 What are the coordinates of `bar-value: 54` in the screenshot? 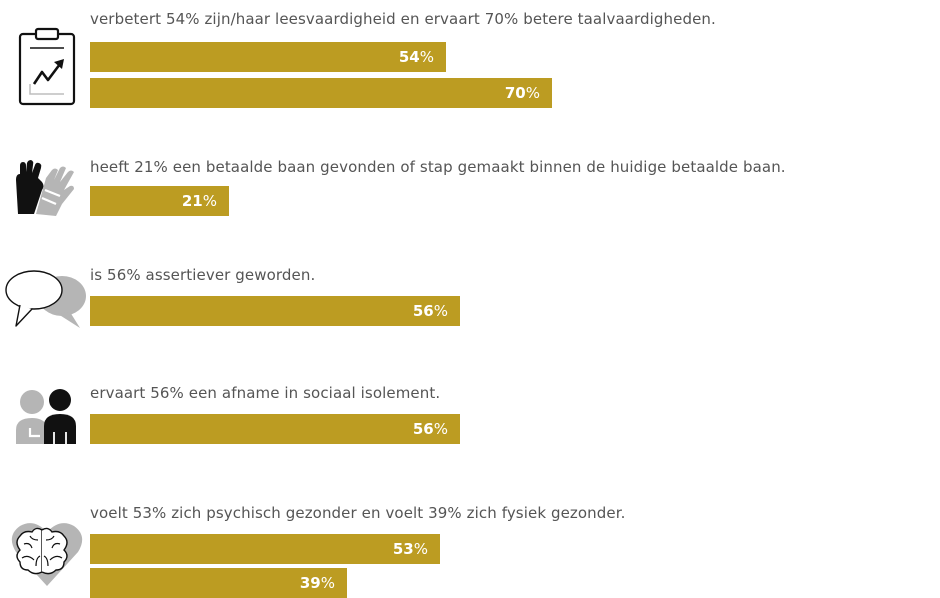 It's located at (409, 57).